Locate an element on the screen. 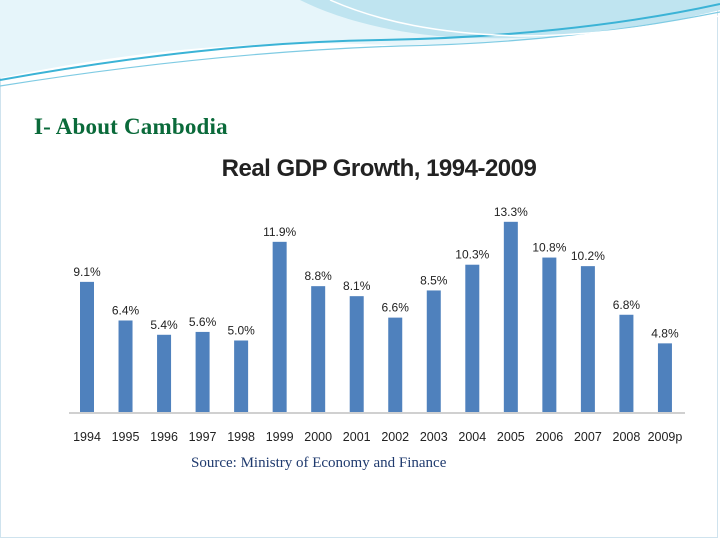  slide-title: I- About Cambodia is located at coordinates (131, 126).